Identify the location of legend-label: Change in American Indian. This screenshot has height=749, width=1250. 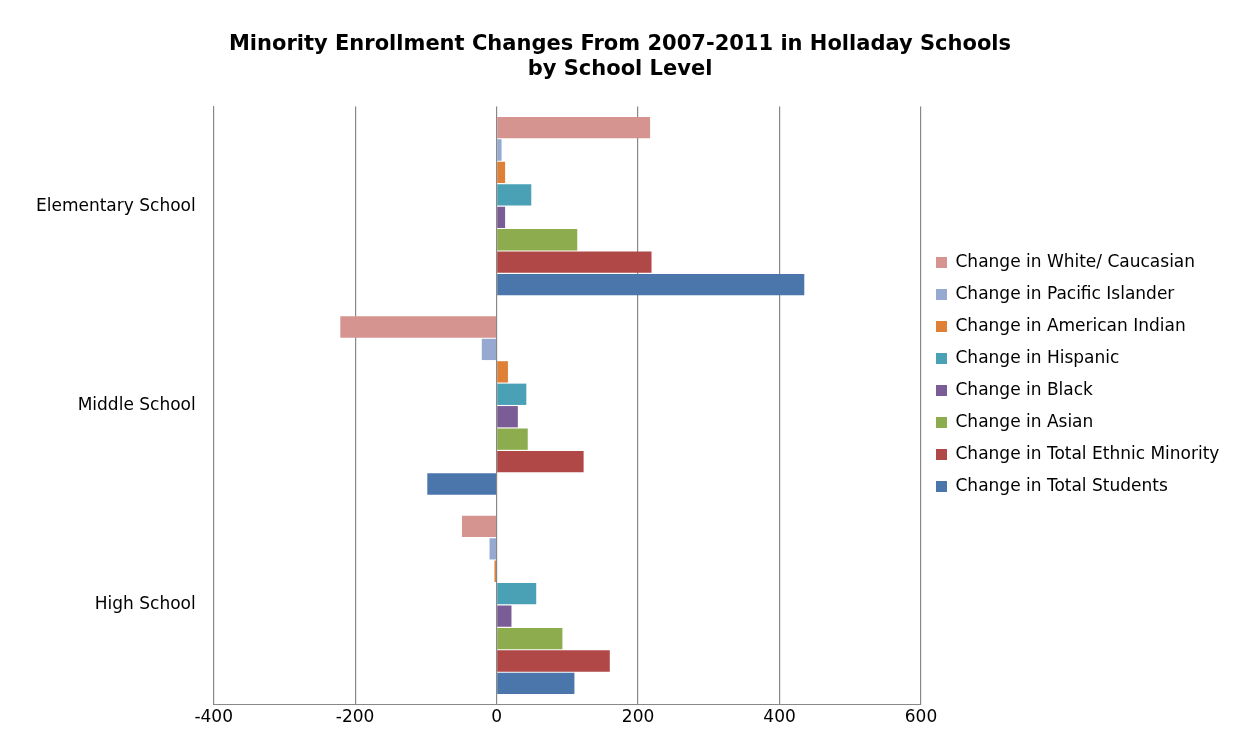
(1070, 324).